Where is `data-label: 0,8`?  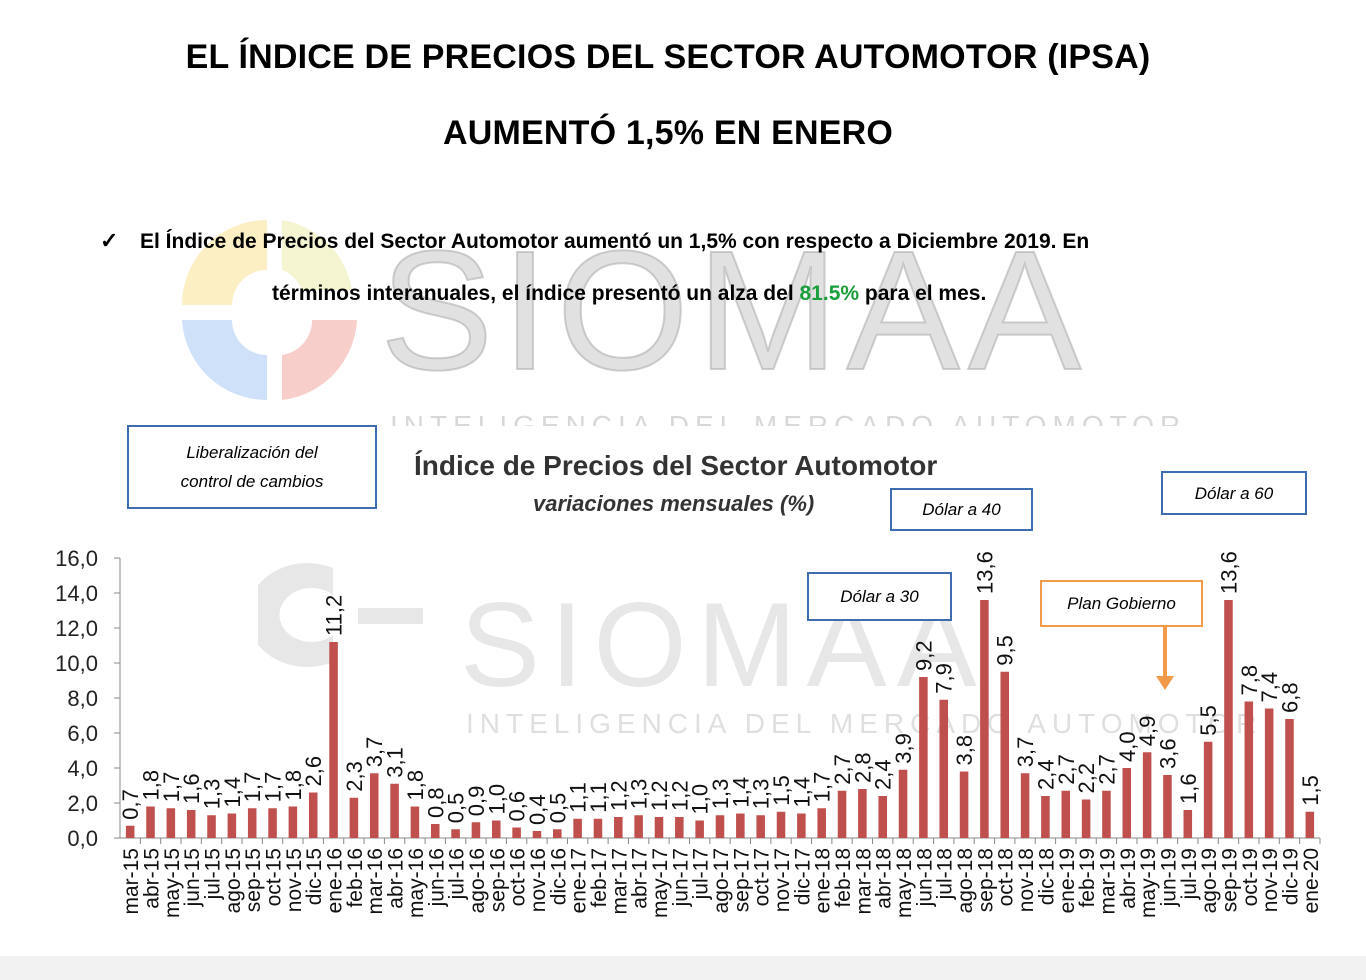
data-label: 0,8 is located at coordinates (435, 802).